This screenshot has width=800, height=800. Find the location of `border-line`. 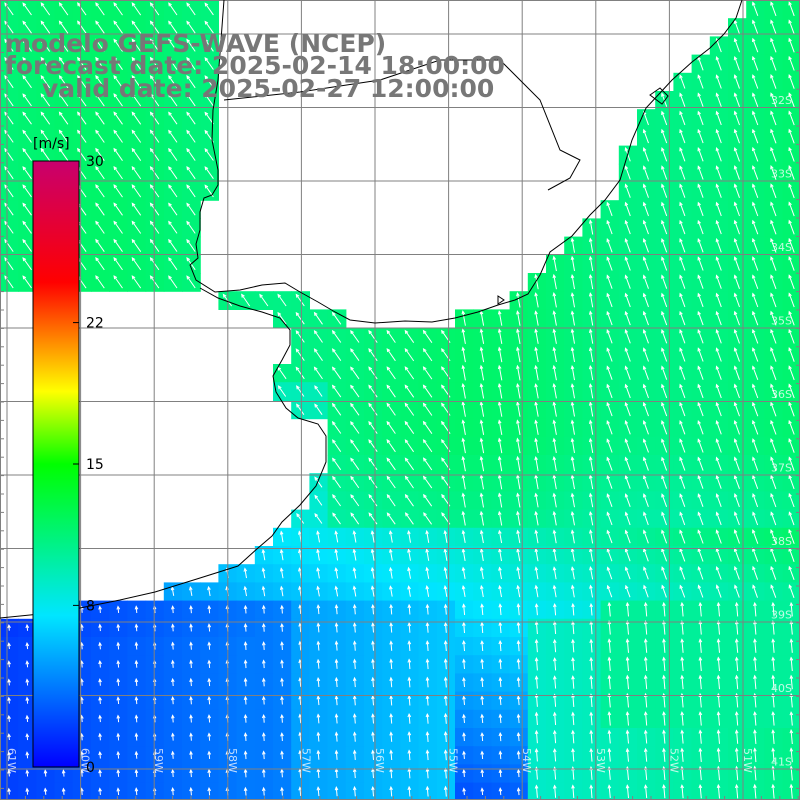

border-line is located at coordinates (402, 125).